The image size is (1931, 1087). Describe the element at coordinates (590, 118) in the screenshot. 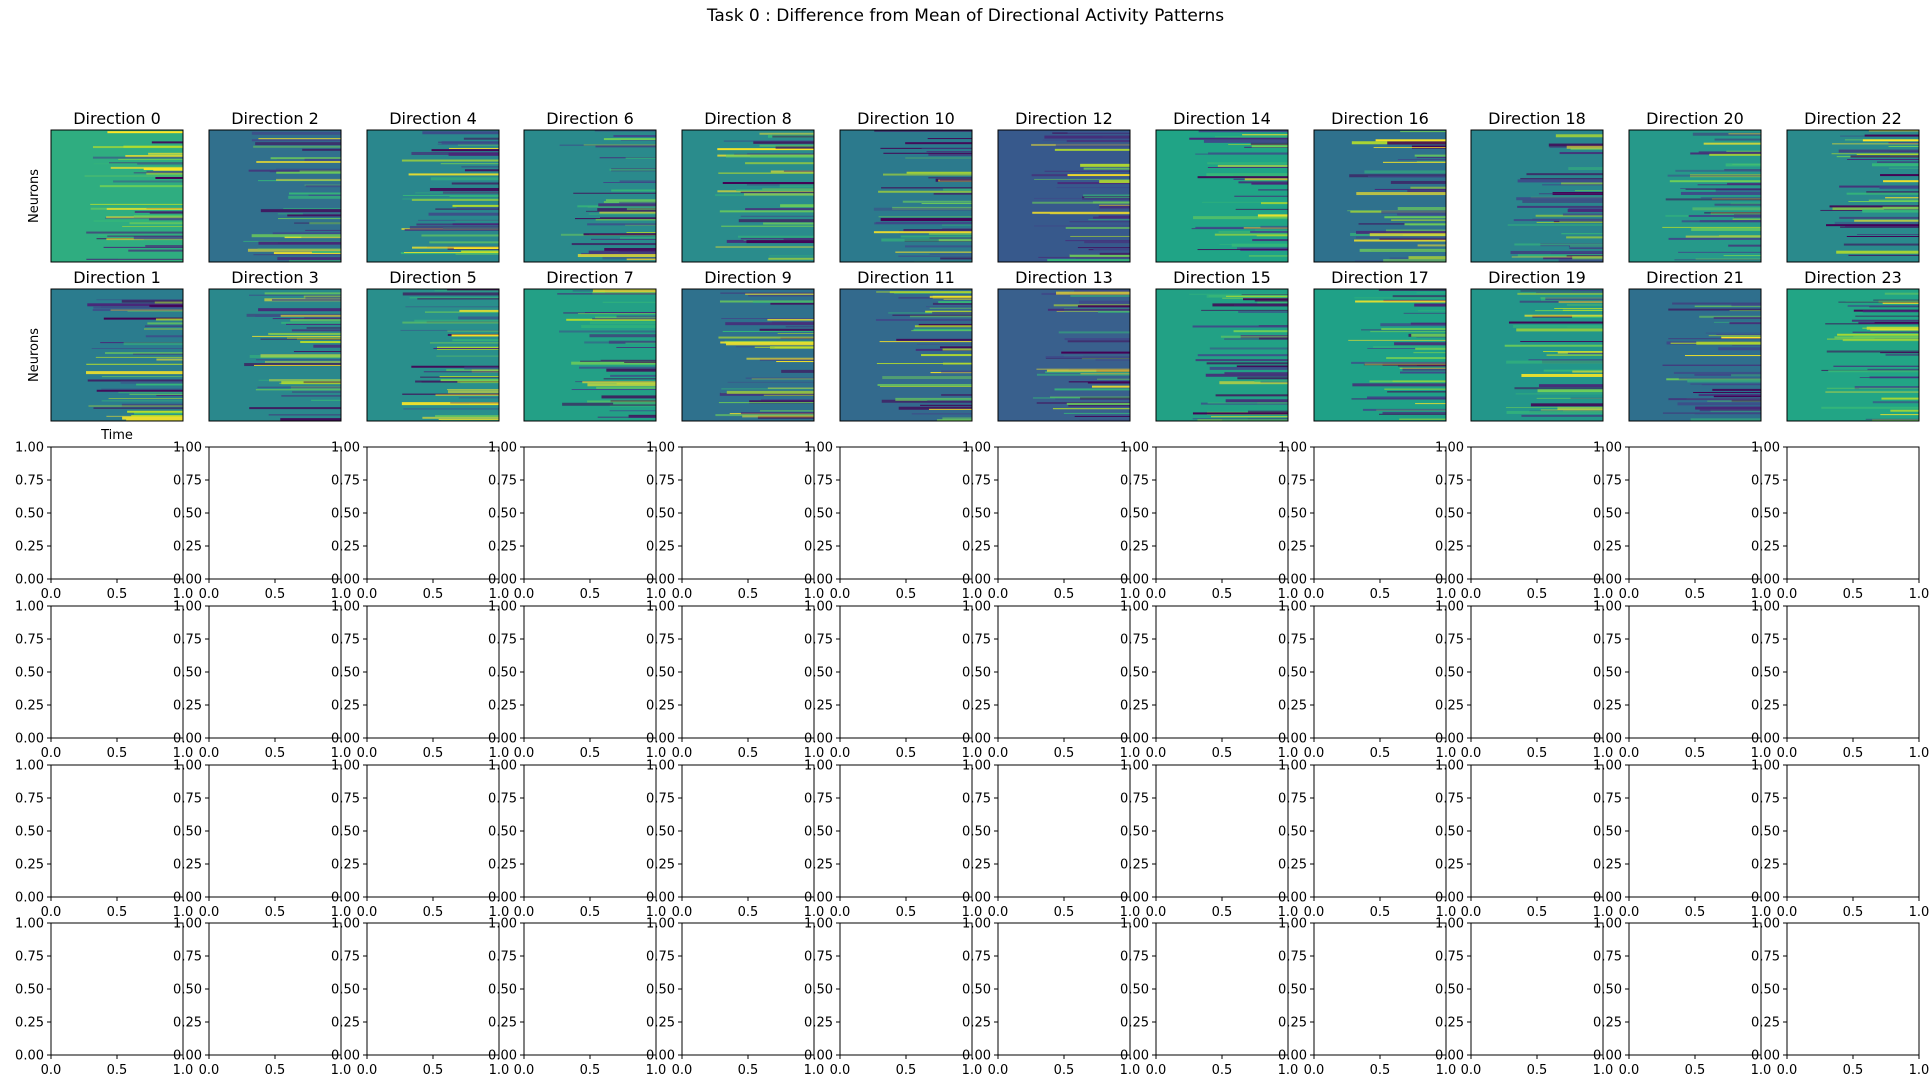

I see `panel-title: Direction 6` at that location.